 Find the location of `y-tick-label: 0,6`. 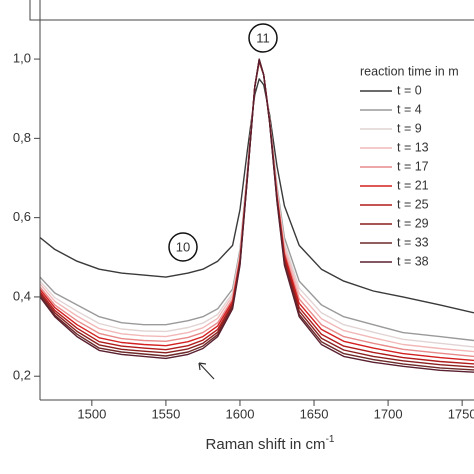

y-tick-label: 0,6 is located at coordinates (22, 216).